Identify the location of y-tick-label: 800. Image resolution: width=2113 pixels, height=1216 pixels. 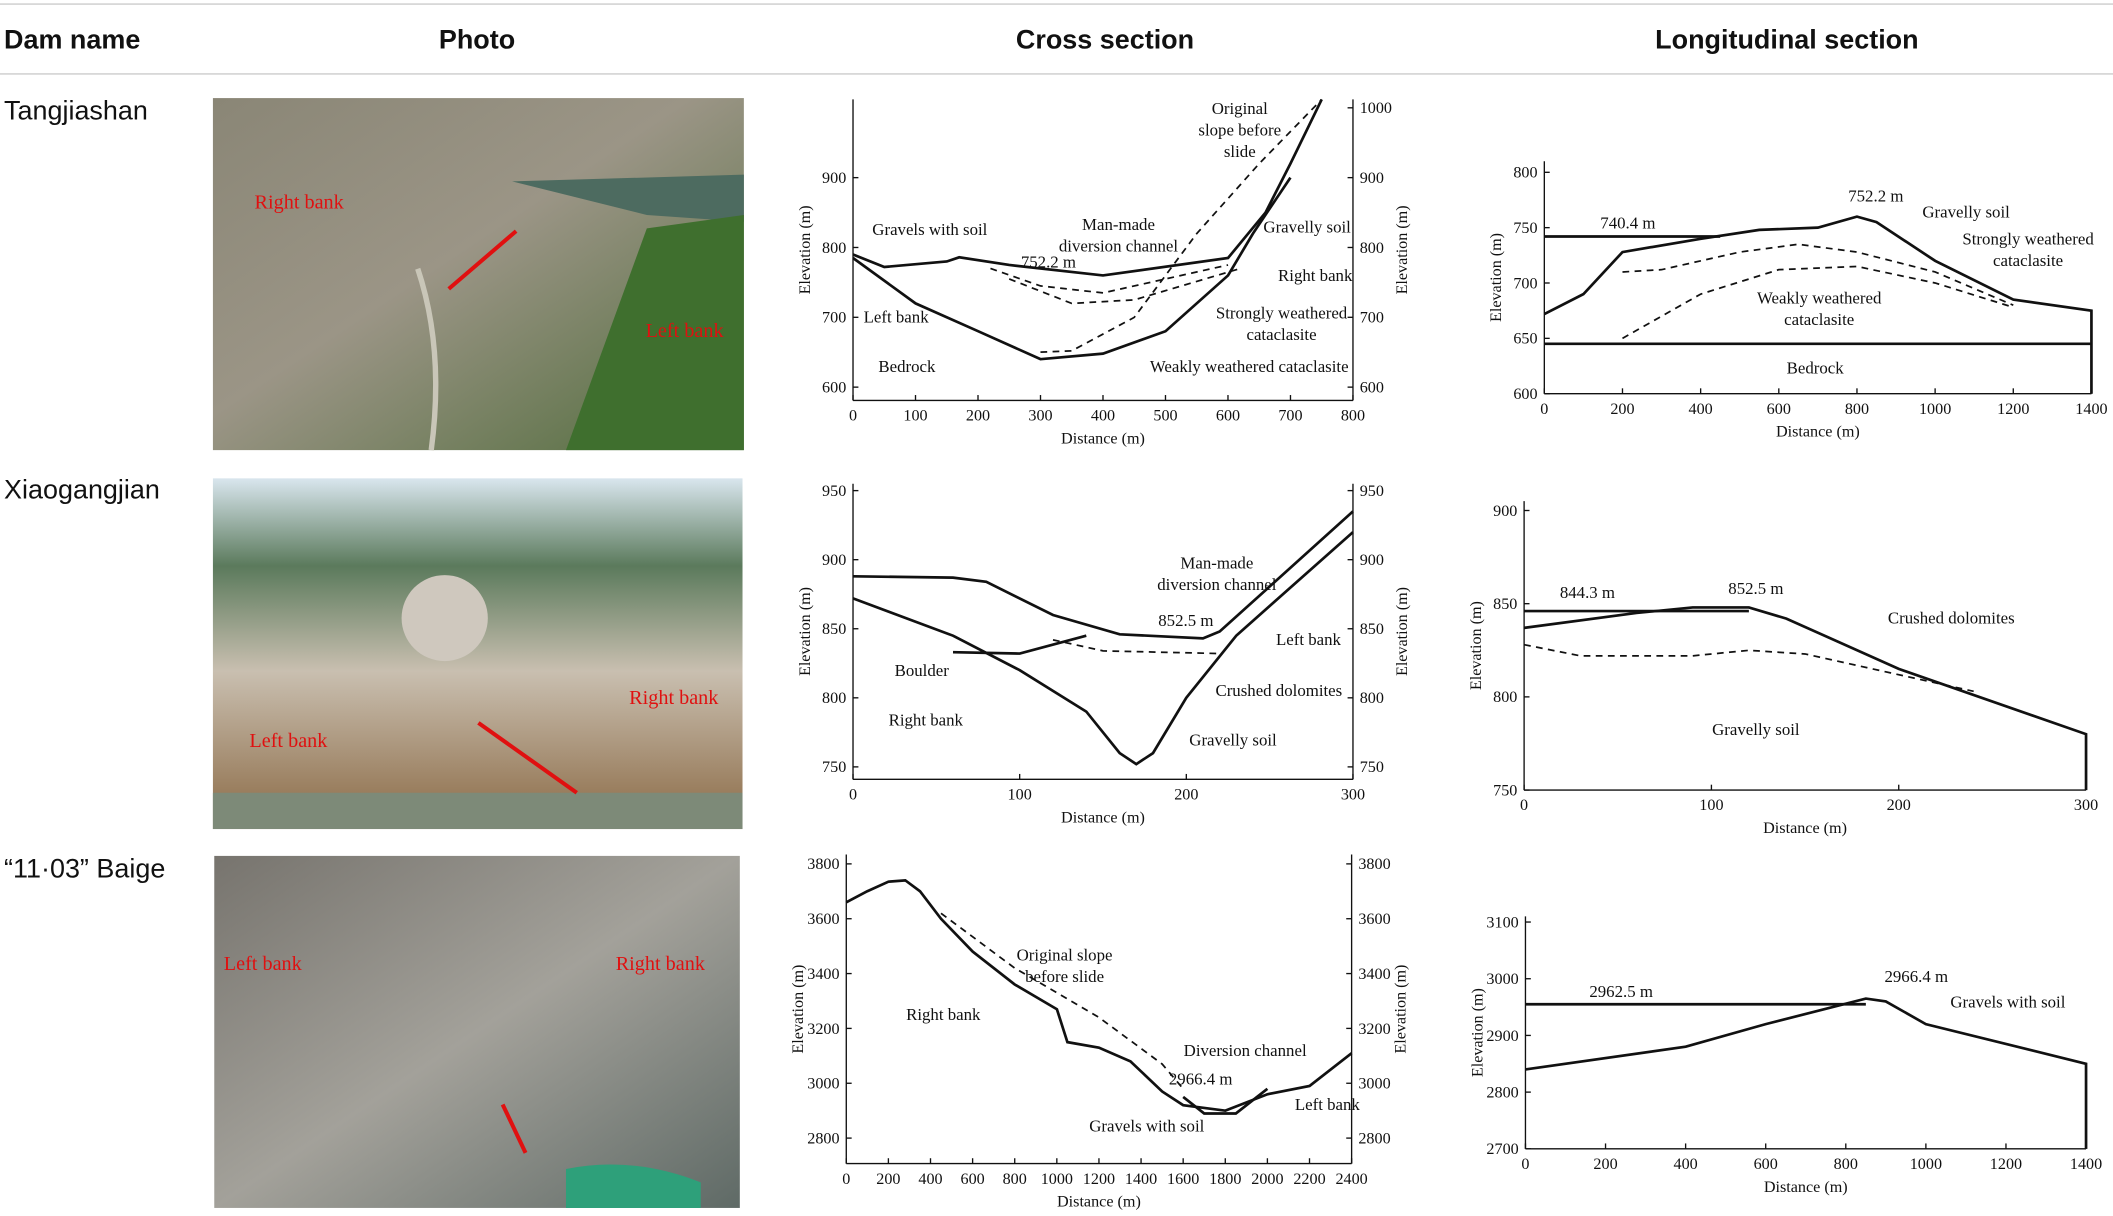
(834, 248).